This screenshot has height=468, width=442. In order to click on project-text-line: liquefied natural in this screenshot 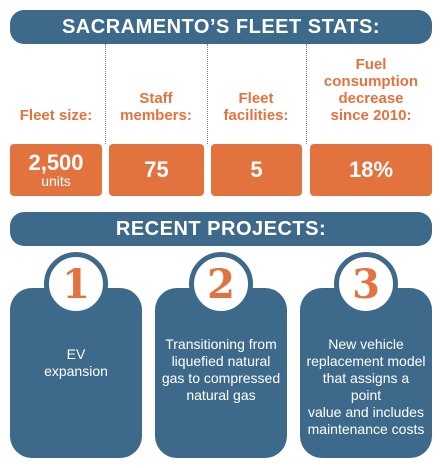, I will do `click(221, 361)`.